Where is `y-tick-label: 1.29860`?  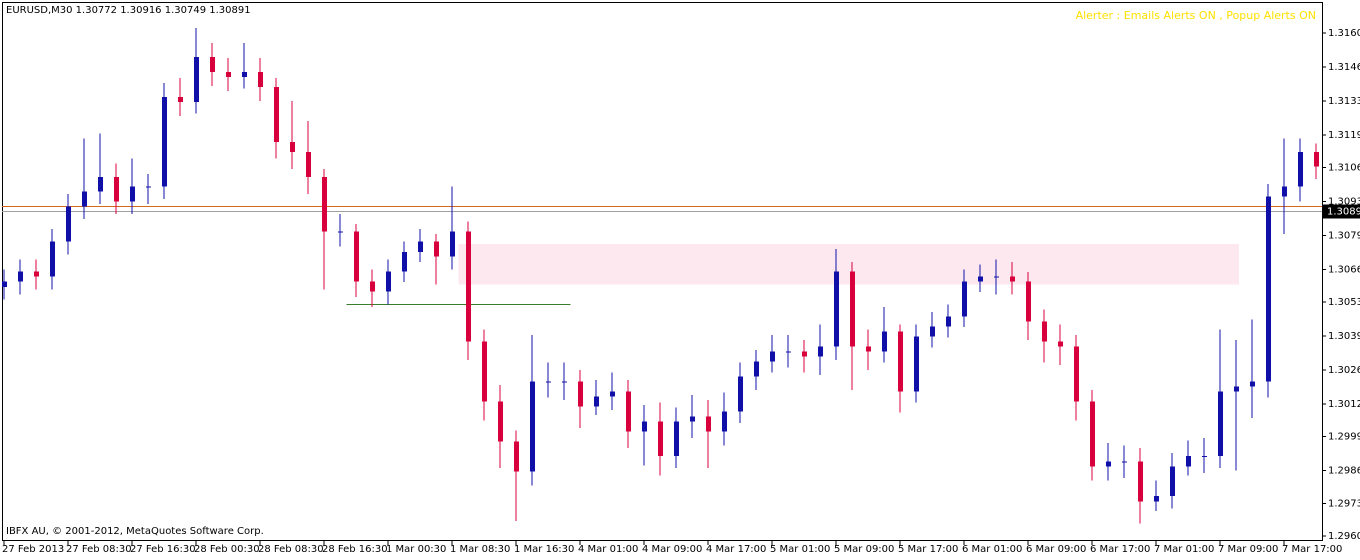 y-tick-label: 1.29860 is located at coordinates (1344, 471).